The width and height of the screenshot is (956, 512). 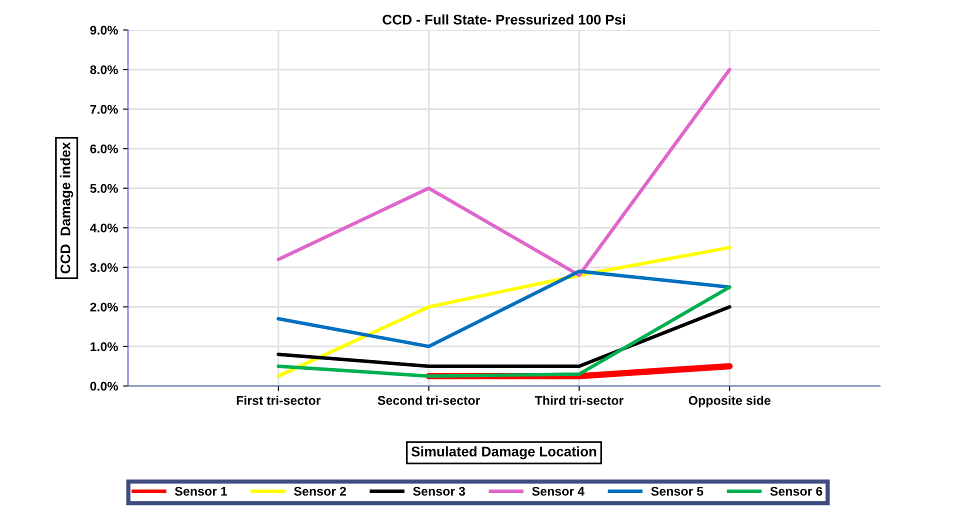 I want to click on legend-label: Sensor 4, so click(x=558, y=491).